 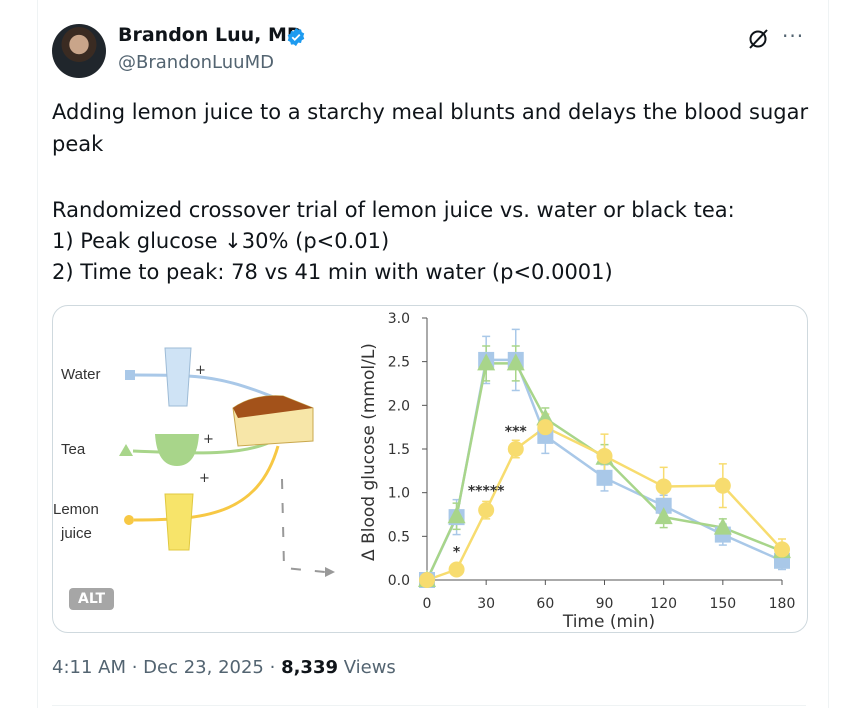 I want to click on verified-badge-icon, so click(x=296, y=37).